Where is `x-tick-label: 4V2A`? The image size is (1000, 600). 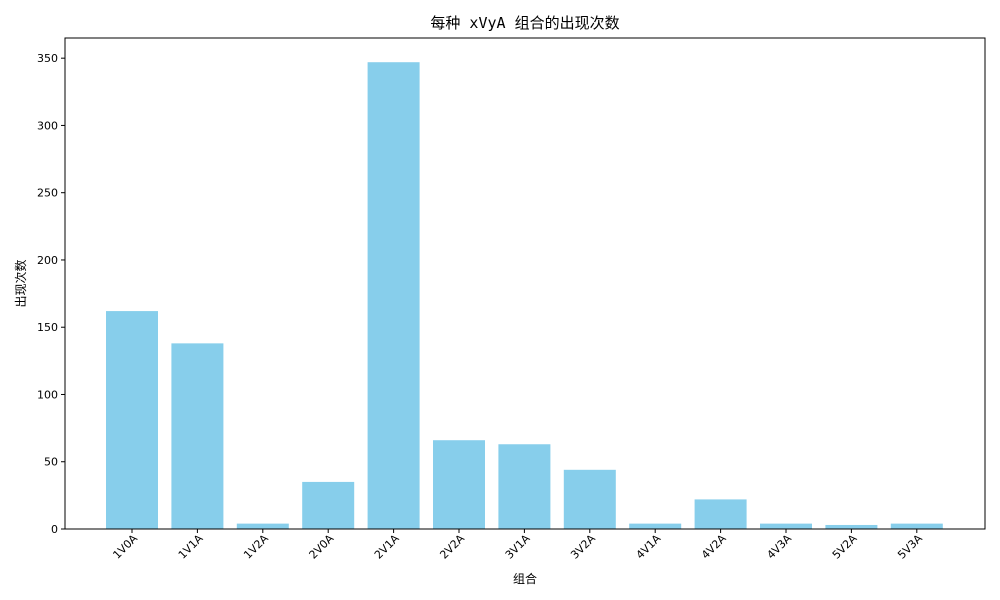
x-tick-label: 4V2A is located at coordinates (714, 547).